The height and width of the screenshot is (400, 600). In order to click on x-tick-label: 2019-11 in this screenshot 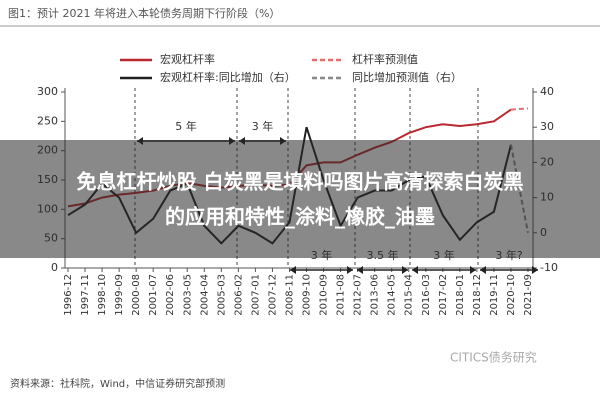, I will do `click(494, 295)`.